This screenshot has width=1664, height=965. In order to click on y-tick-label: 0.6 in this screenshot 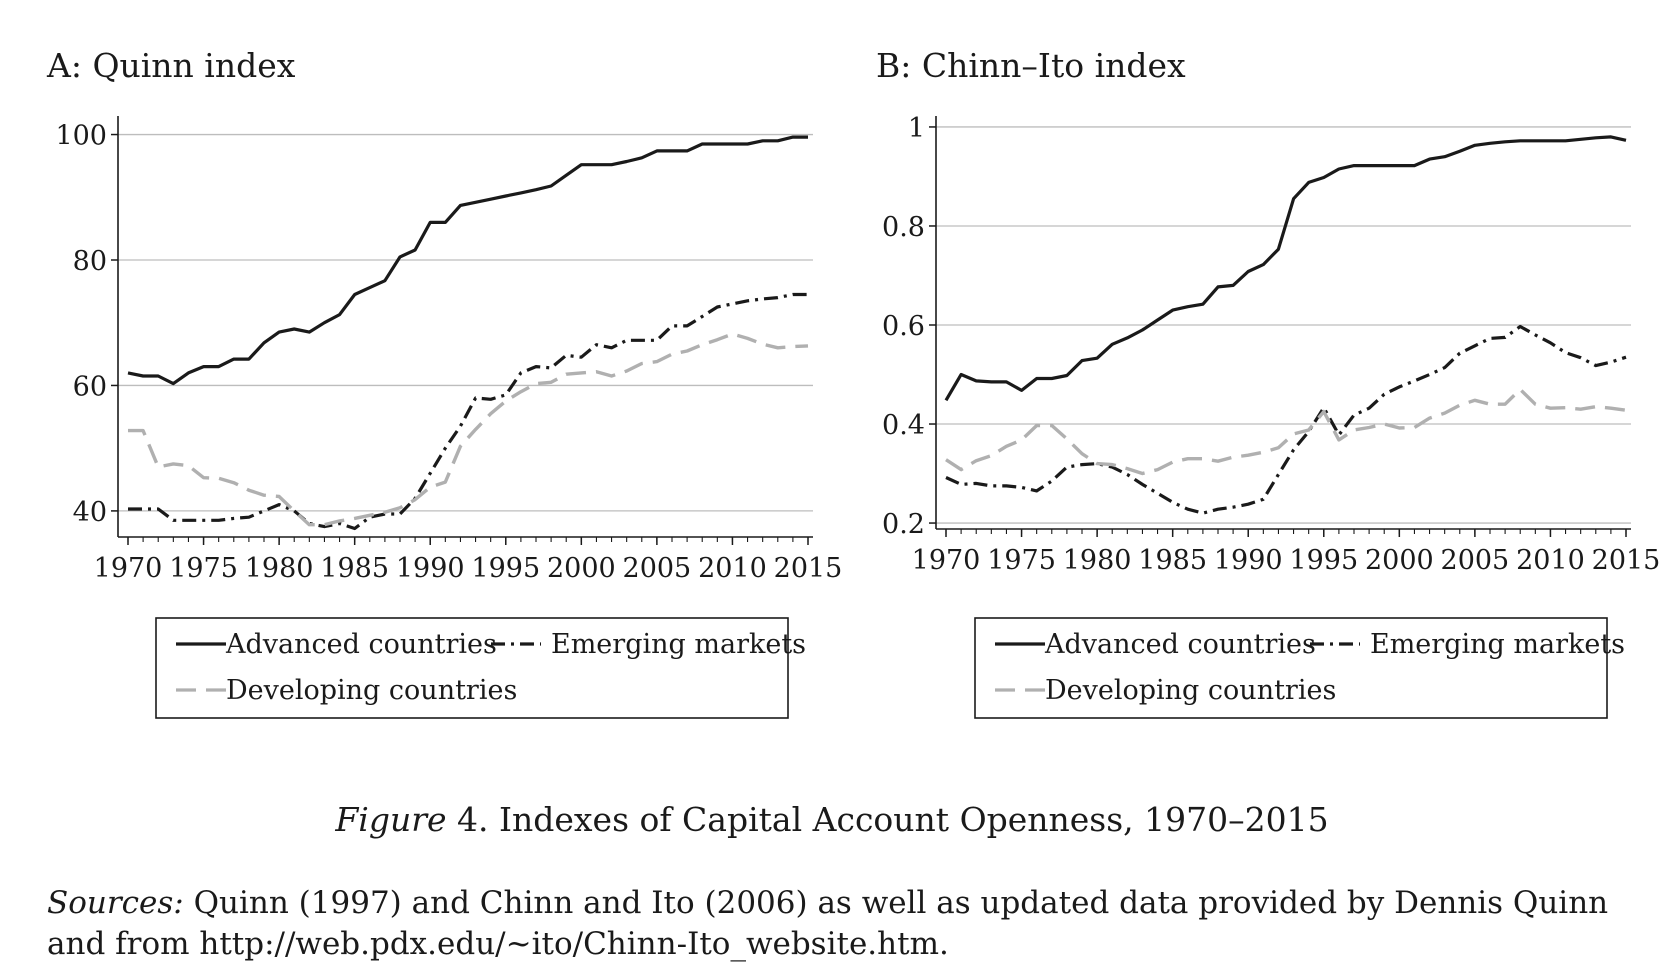, I will do `click(903, 326)`.